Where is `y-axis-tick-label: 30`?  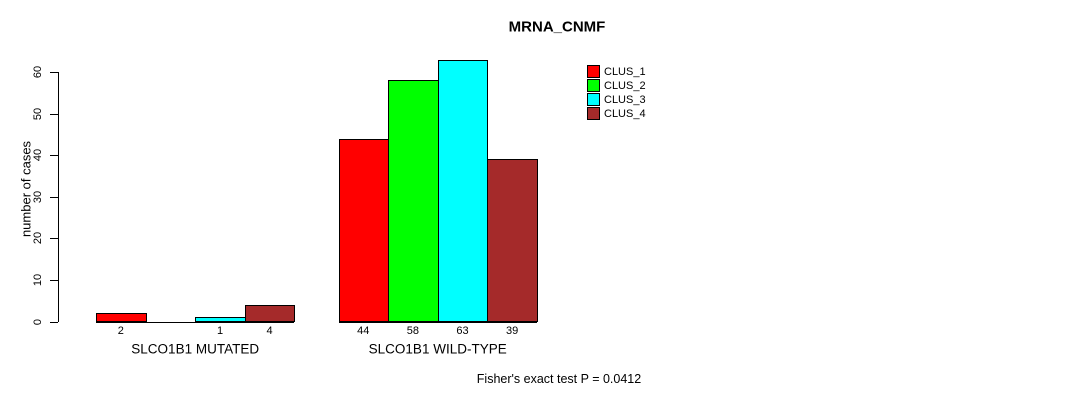 y-axis-tick-label: 30 is located at coordinates (38, 196).